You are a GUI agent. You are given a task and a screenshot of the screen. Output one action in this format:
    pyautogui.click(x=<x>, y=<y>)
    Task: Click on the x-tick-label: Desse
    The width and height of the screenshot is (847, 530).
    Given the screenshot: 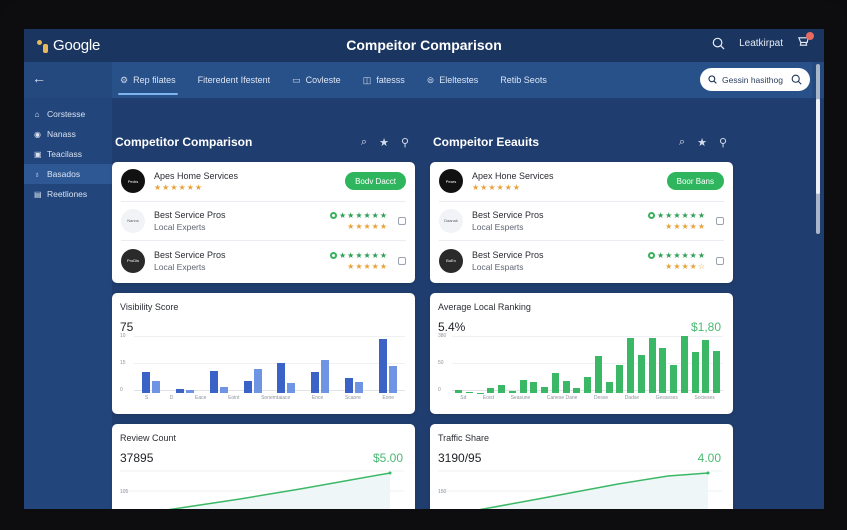 What is the action you would take?
    pyautogui.click(x=601, y=398)
    